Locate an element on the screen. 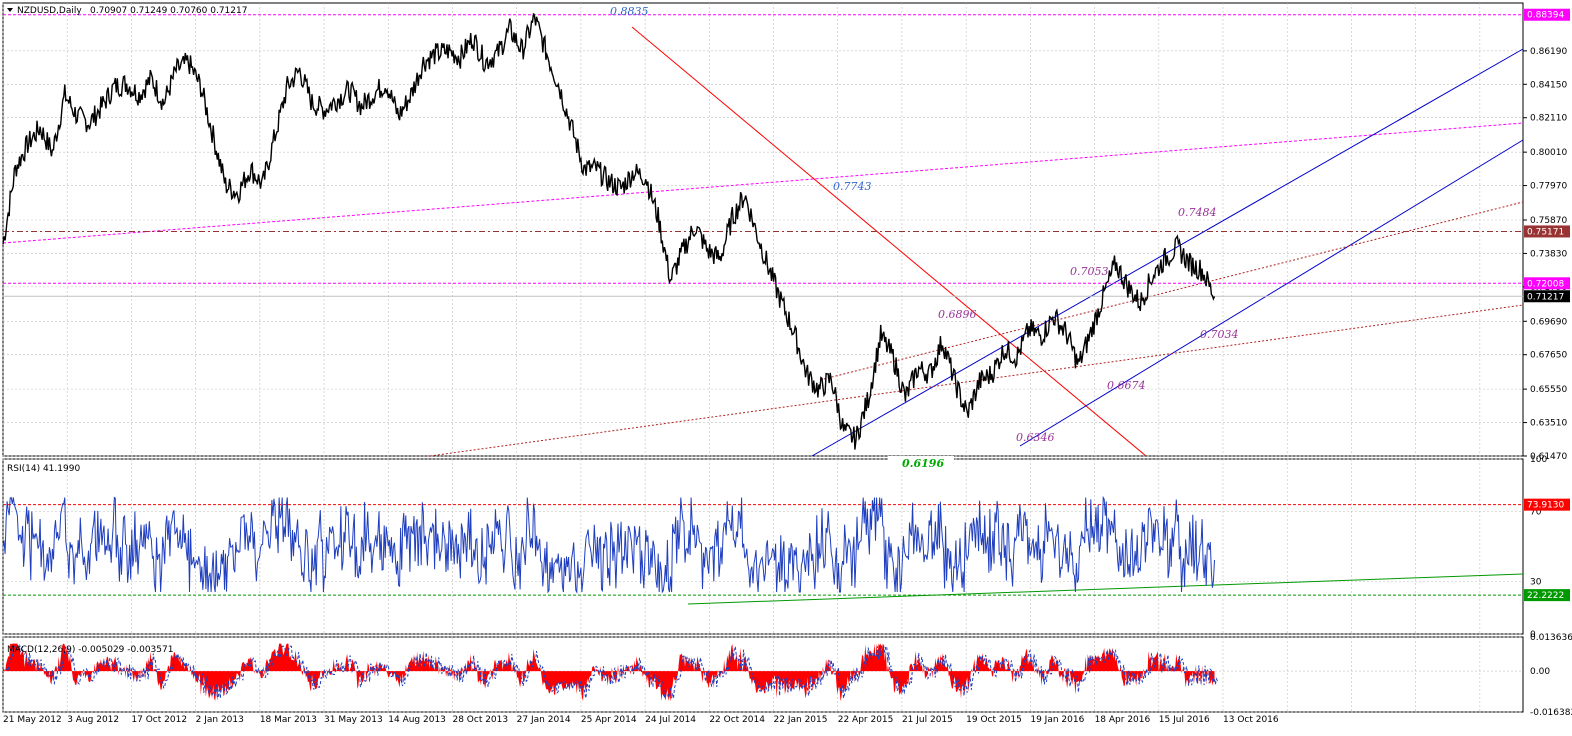 The width and height of the screenshot is (1572, 736). x-tick-label: 2 Jan 2013 is located at coordinates (220, 720).